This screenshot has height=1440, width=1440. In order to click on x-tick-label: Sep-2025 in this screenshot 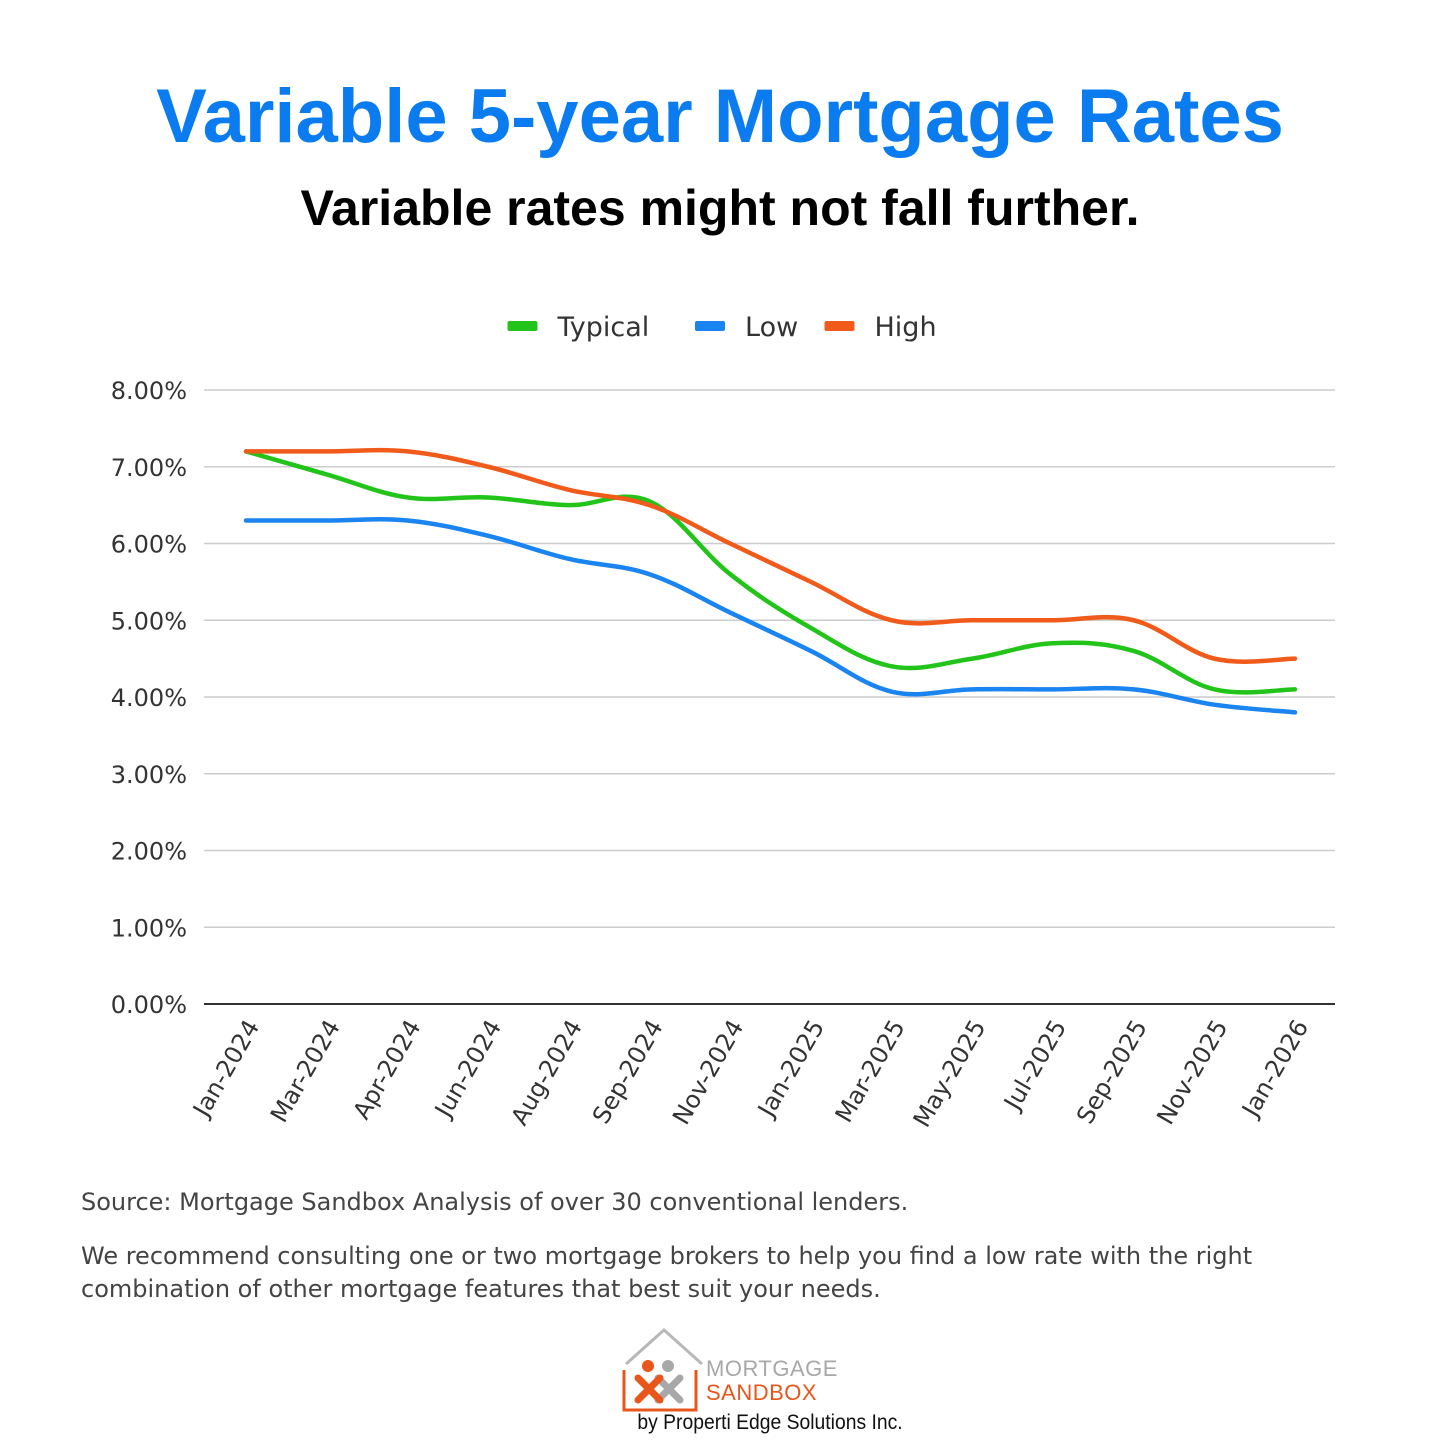, I will do `click(1112, 1072)`.